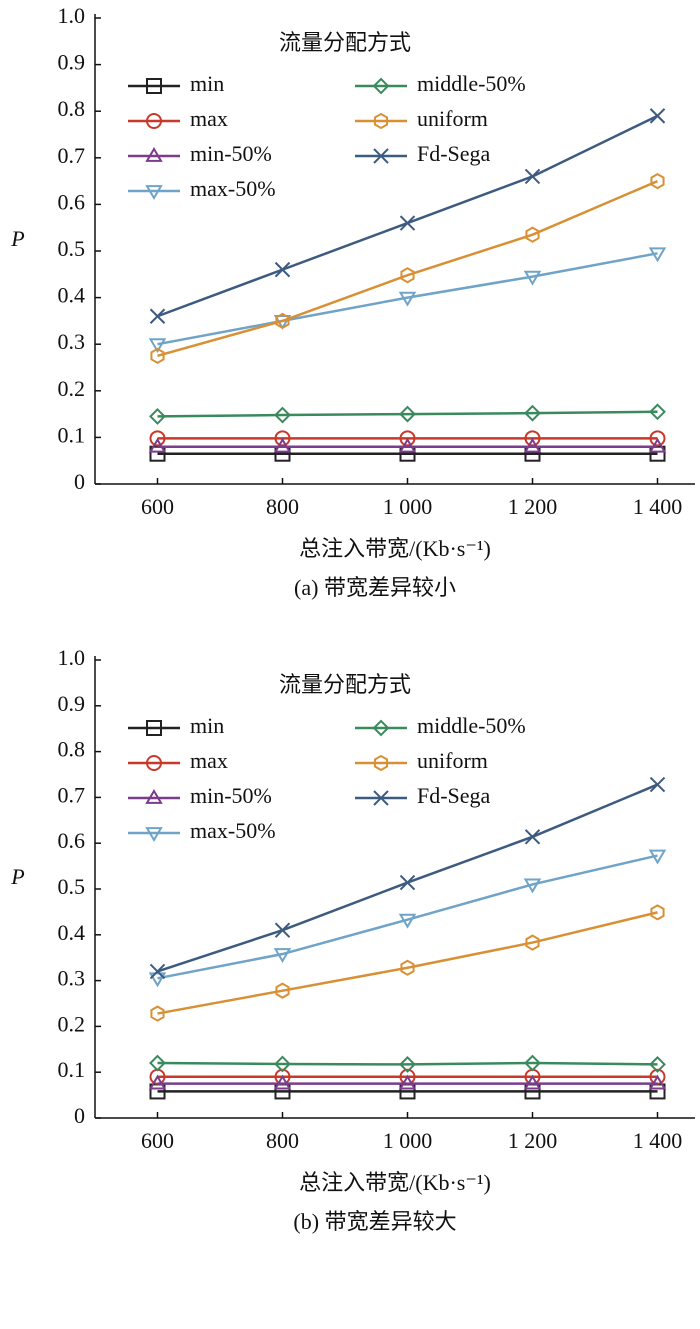 The width and height of the screenshot is (700, 1329). What do you see at coordinates (231, 153) in the screenshot?
I see `legend-label: min-50%` at bounding box center [231, 153].